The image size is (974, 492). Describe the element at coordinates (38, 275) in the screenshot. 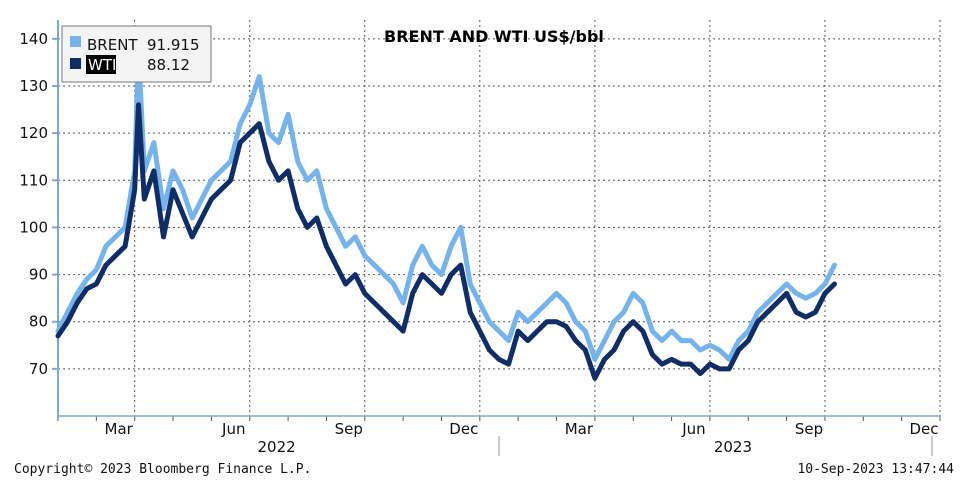

I see `y-tick-label: 90` at that location.